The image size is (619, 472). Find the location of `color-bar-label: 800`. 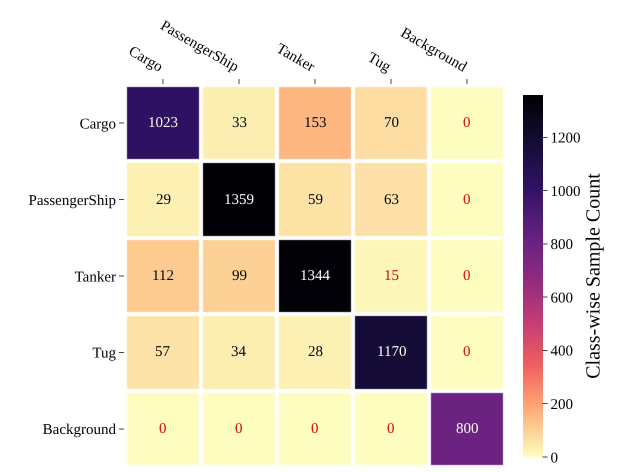

color-bar-label: 800 is located at coordinates (561, 245).